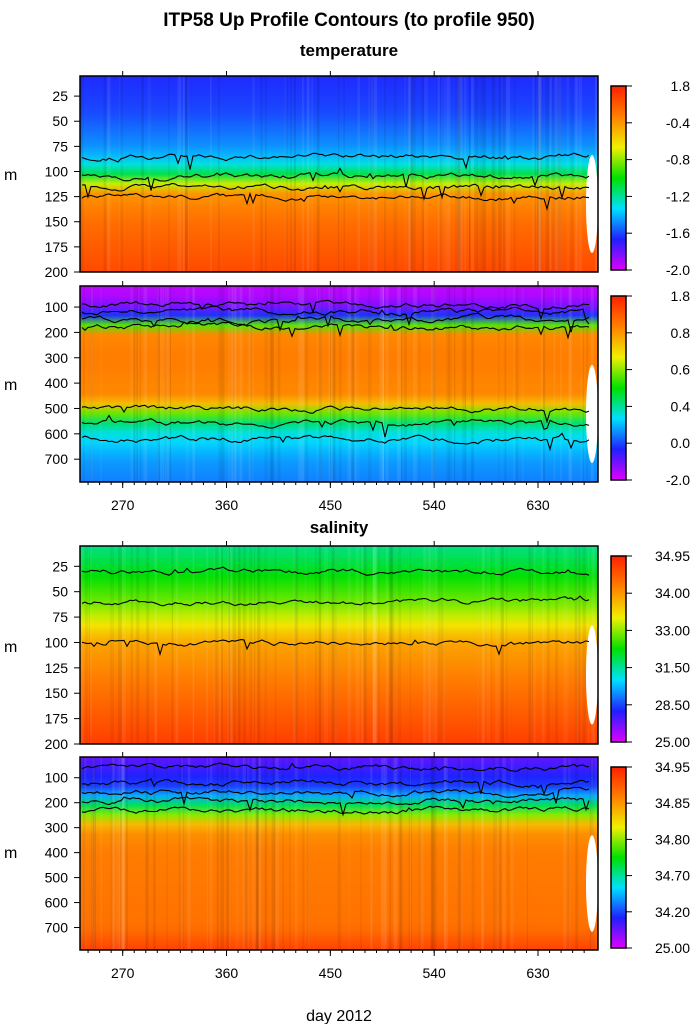 The width and height of the screenshot is (698, 1024). Describe the element at coordinates (57, 828) in the screenshot. I see `y-tick-label: 300` at that location.